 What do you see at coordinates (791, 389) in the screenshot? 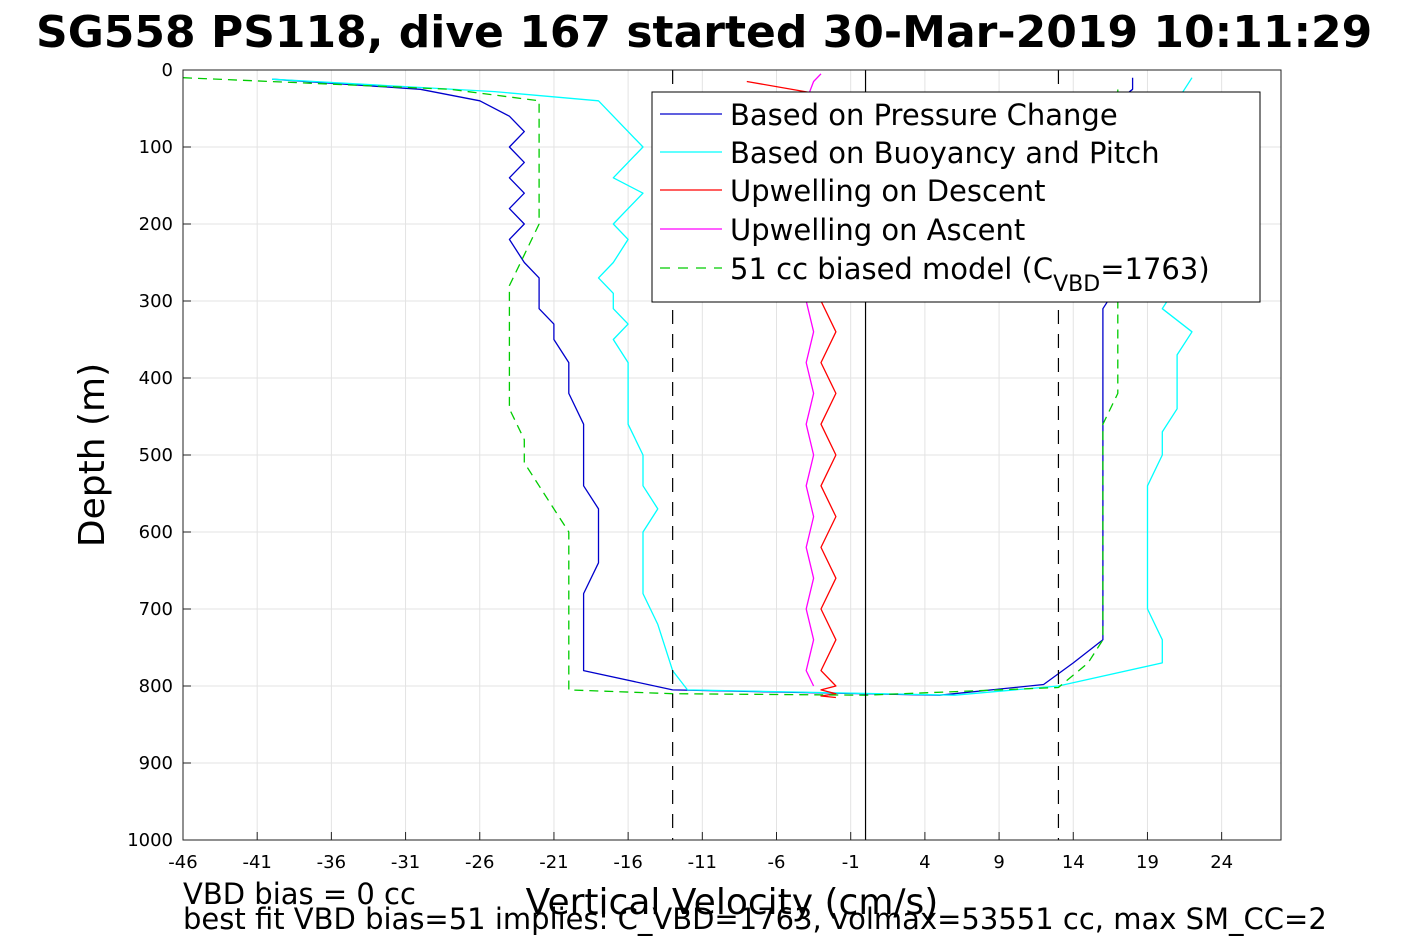
I see `series-line-upwelling-descent` at bounding box center [791, 389].